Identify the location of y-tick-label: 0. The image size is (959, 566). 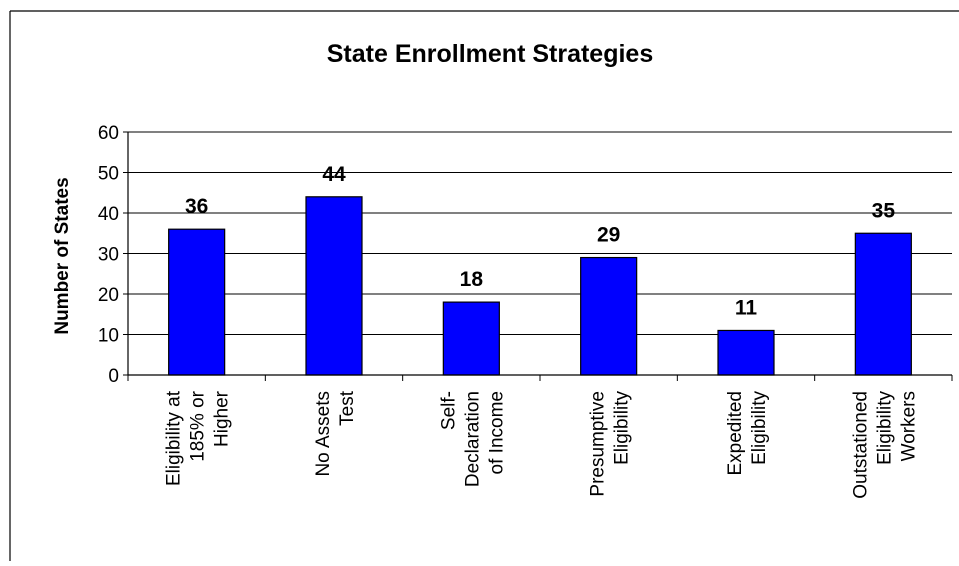
(113, 376).